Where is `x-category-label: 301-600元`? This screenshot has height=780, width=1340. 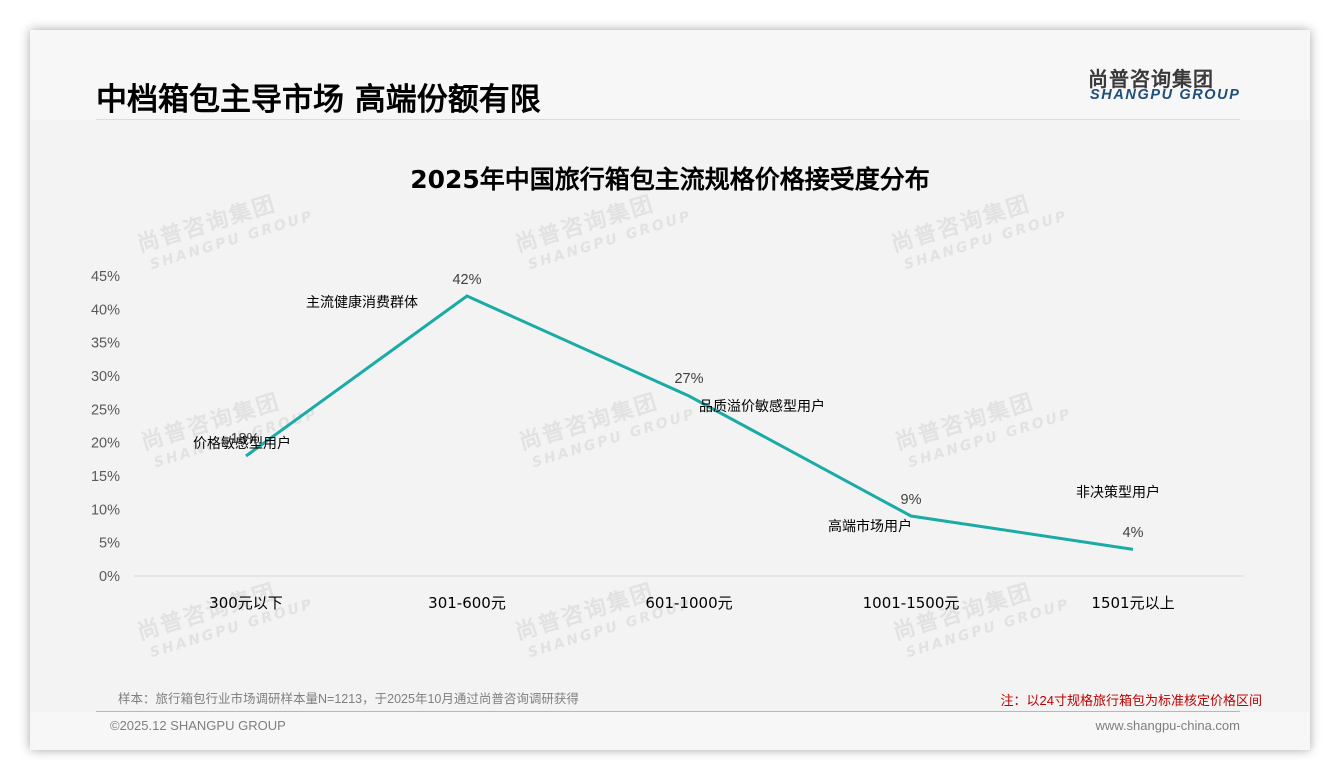 x-category-label: 301-600元 is located at coordinates (467, 603).